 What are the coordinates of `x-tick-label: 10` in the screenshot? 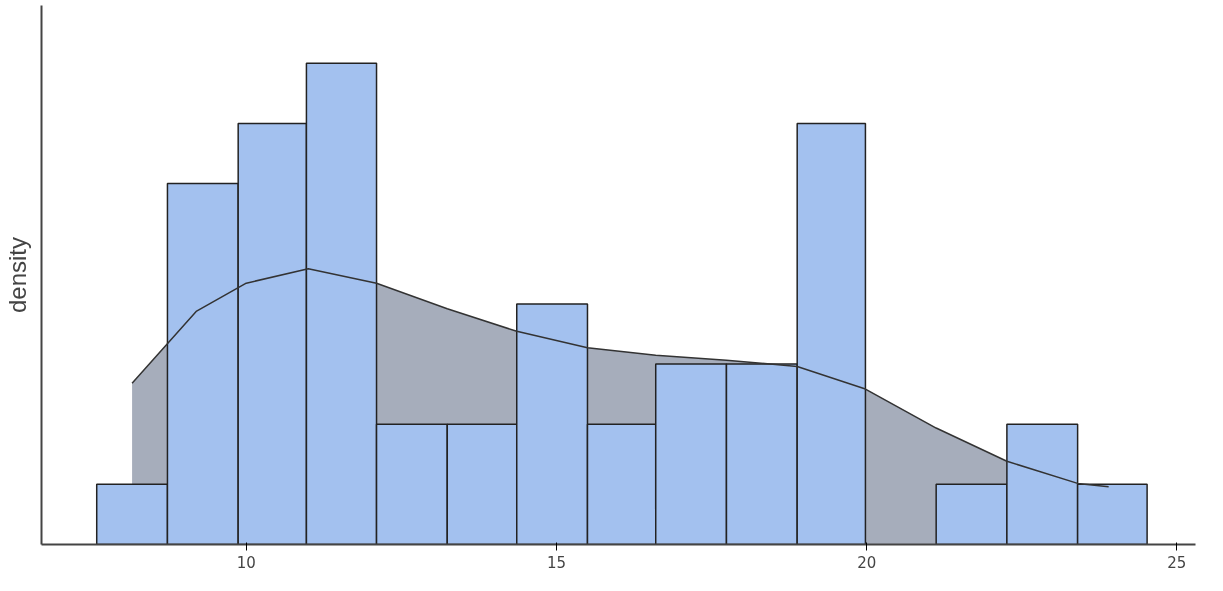 It's located at (246, 562).